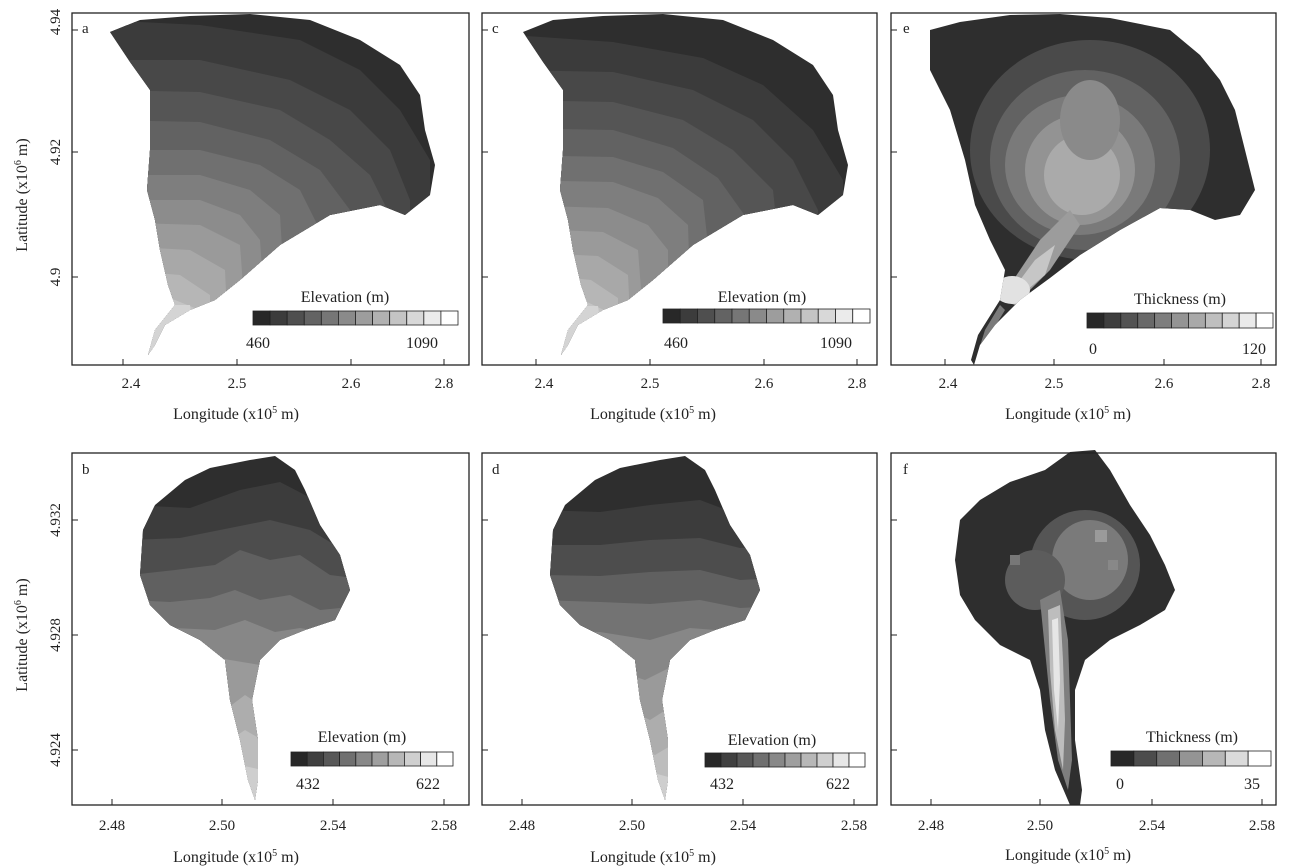 The width and height of the screenshot is (1294, 868). Describe the element at coordinates (1054, 384) in the screenshot. I see `x-tick-label-e-1: 2.5` at that location.